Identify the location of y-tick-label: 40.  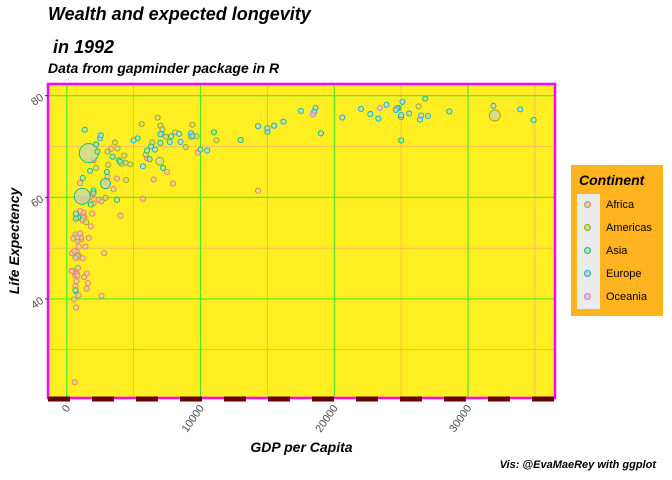
(37, 303).